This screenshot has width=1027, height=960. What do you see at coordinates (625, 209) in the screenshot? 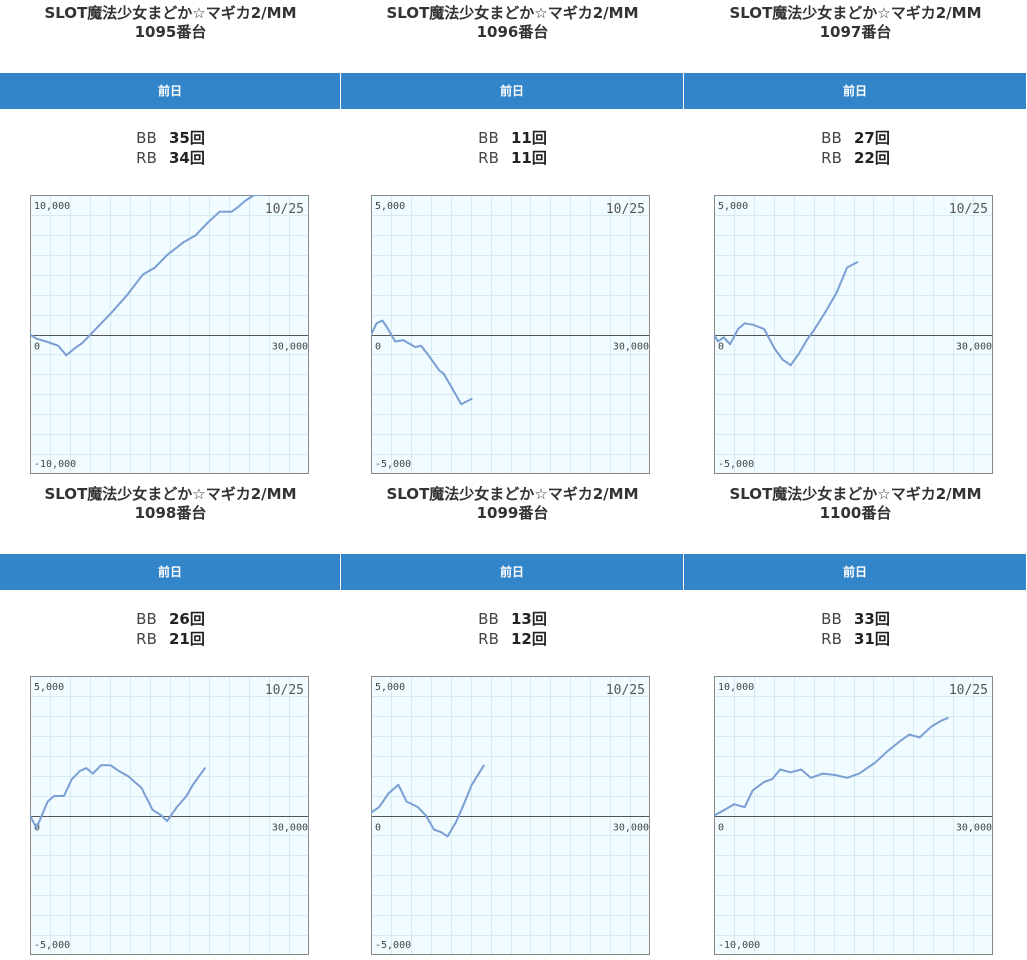
I see `chart-date: 10/25` at bounding box center [625, 209].